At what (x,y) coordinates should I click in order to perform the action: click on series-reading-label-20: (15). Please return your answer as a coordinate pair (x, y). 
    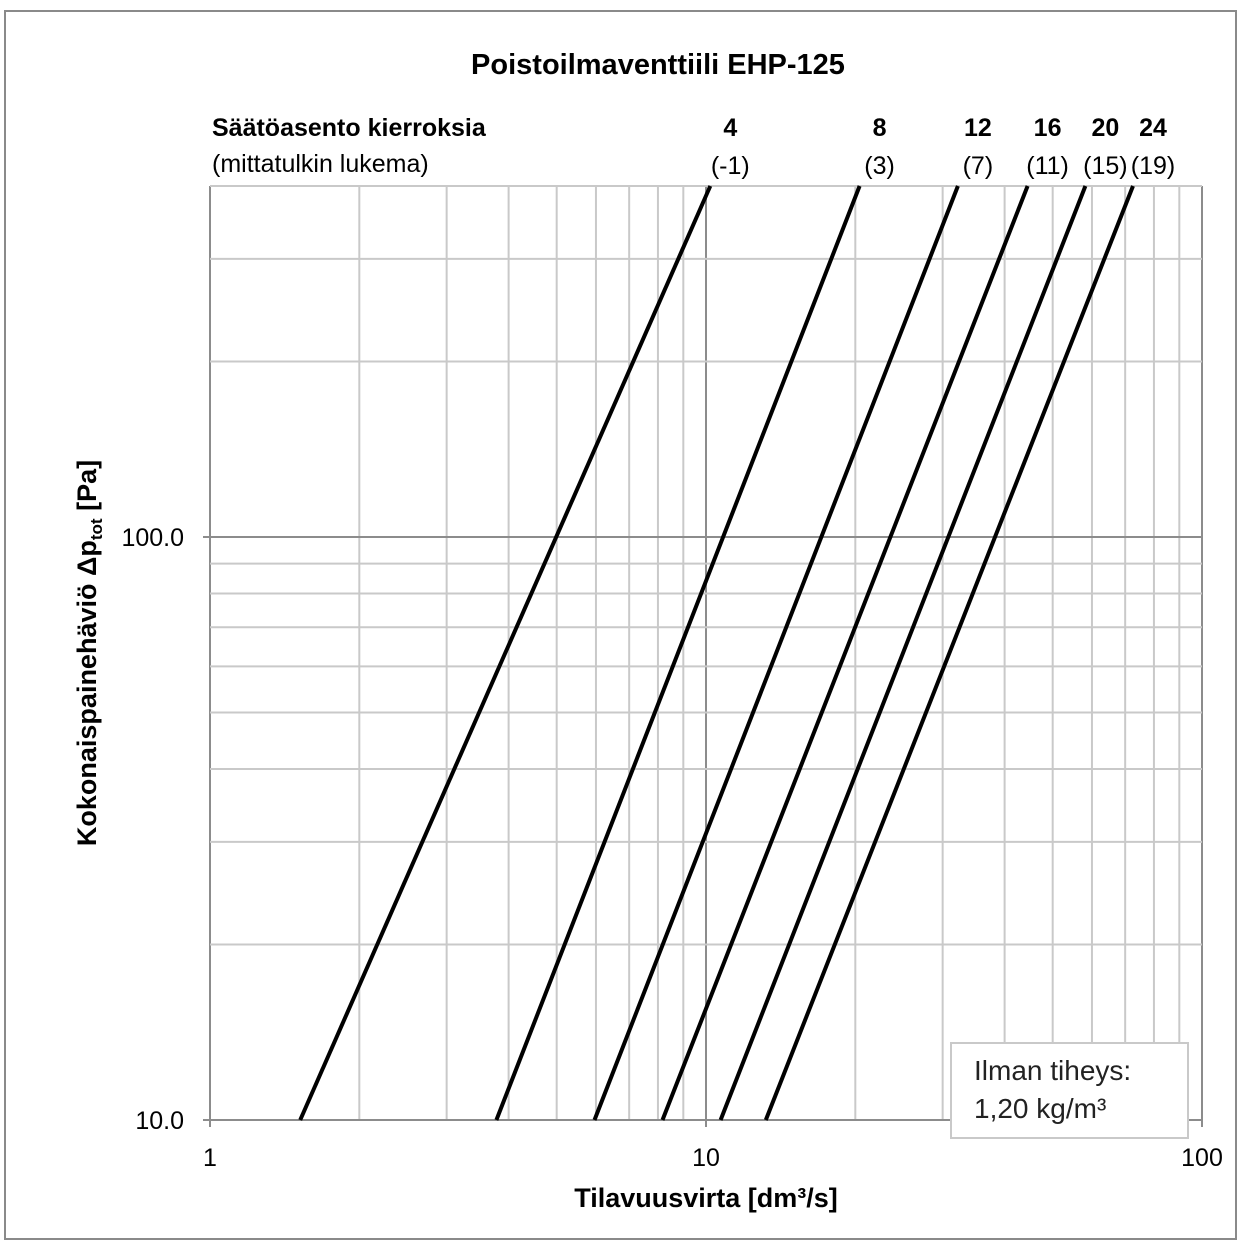
    Looking at the image, I should click on (1105, 166).